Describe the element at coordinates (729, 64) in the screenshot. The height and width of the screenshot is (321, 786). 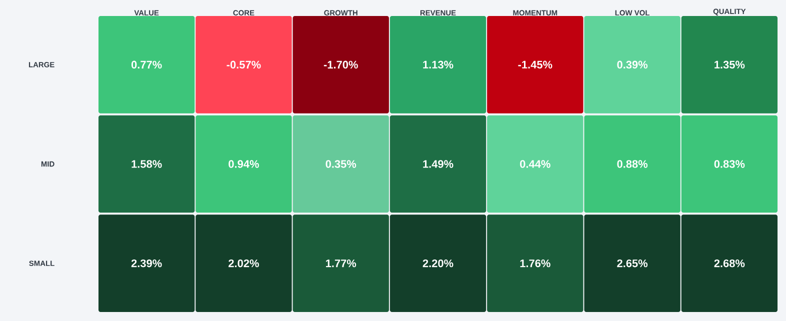
I see `data-label: 1.35%` at that location.